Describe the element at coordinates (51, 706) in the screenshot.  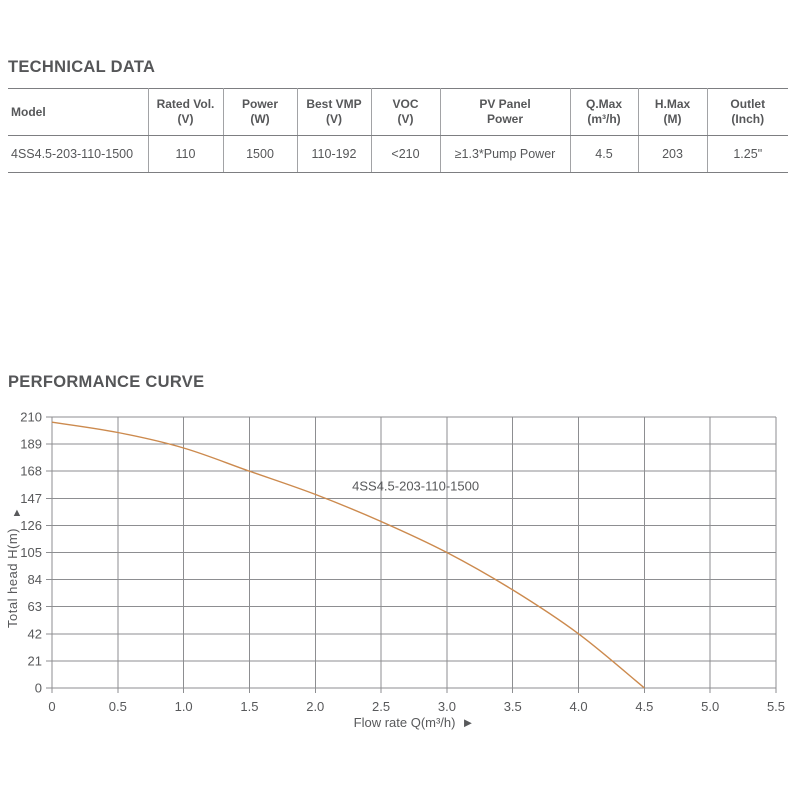
I see `x-tick-label: 0` at that location.